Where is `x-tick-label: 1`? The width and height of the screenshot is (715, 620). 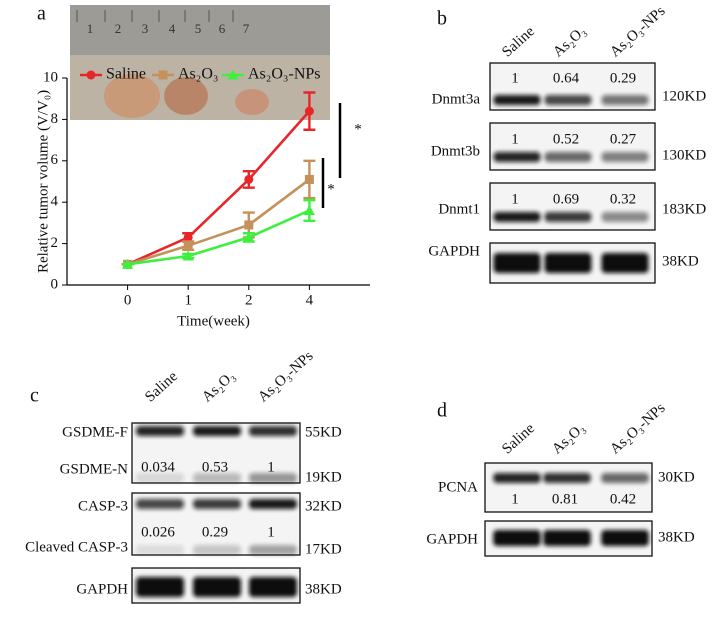 x-tick-label: 1 is located at coordinates (188, 300).